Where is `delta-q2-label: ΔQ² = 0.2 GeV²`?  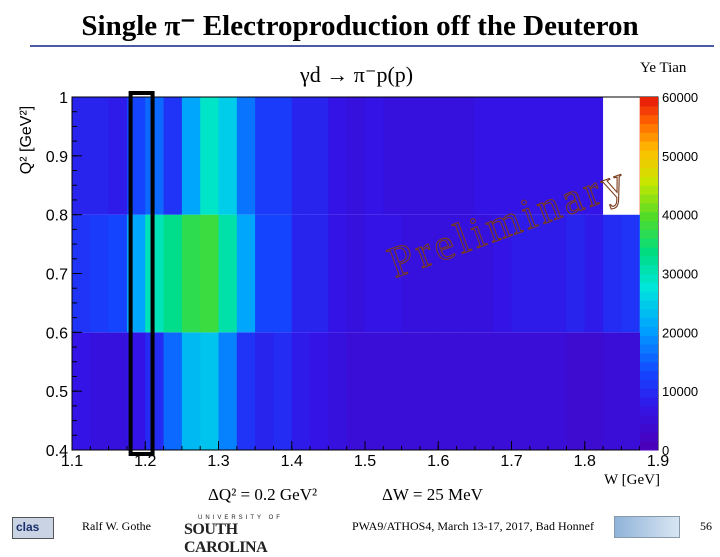
delta-q2-label: ΔQ² = 0.2 GeV² is located at coordinates (263, 494).